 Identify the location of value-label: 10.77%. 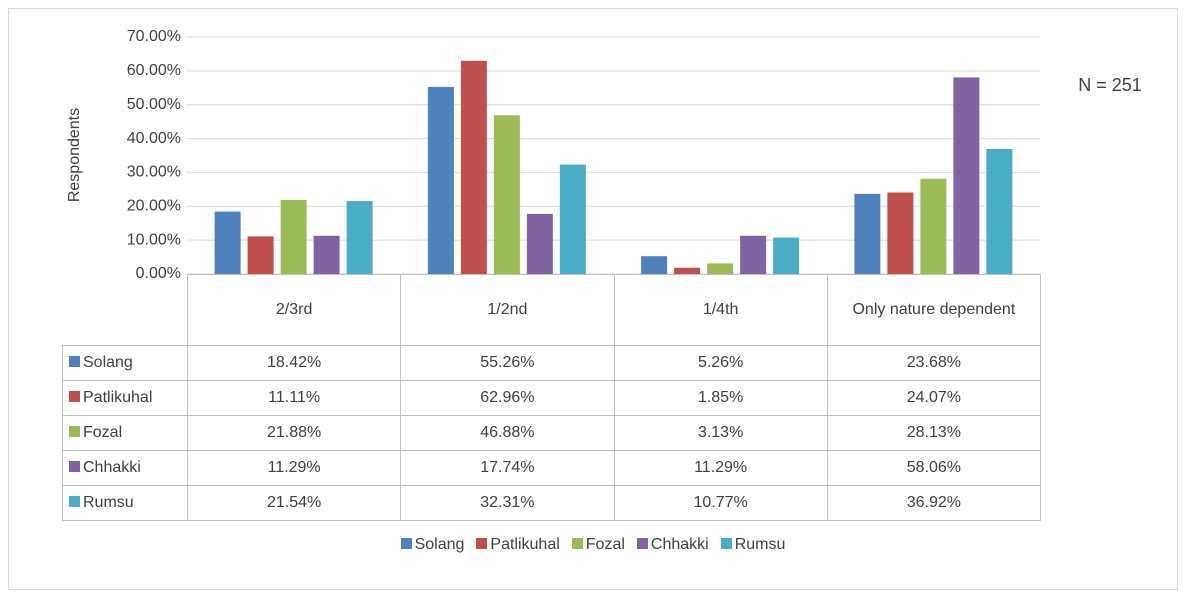
(720, 503).